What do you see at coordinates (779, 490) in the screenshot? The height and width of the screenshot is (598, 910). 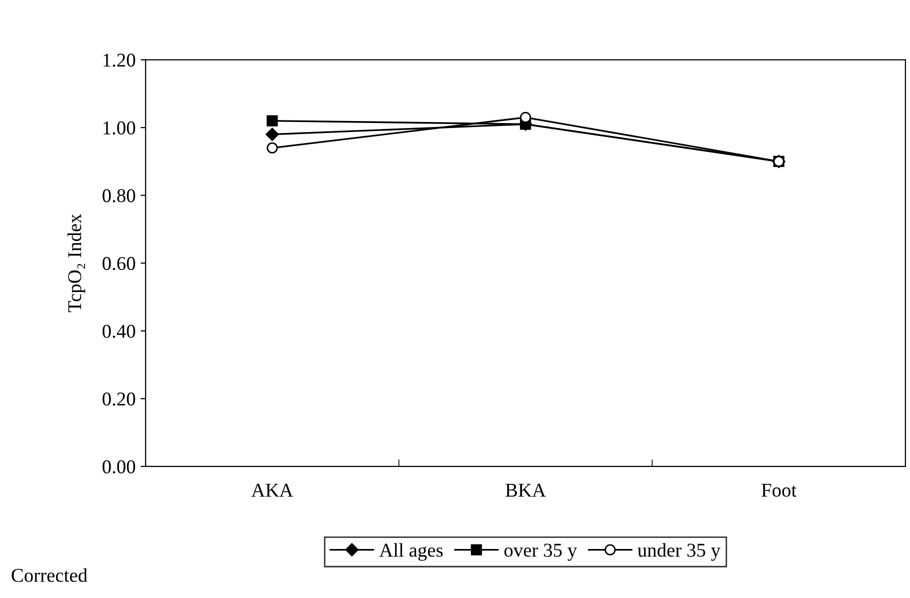 I see `x-tick-label: Foot` at bounding box center [779, 490].